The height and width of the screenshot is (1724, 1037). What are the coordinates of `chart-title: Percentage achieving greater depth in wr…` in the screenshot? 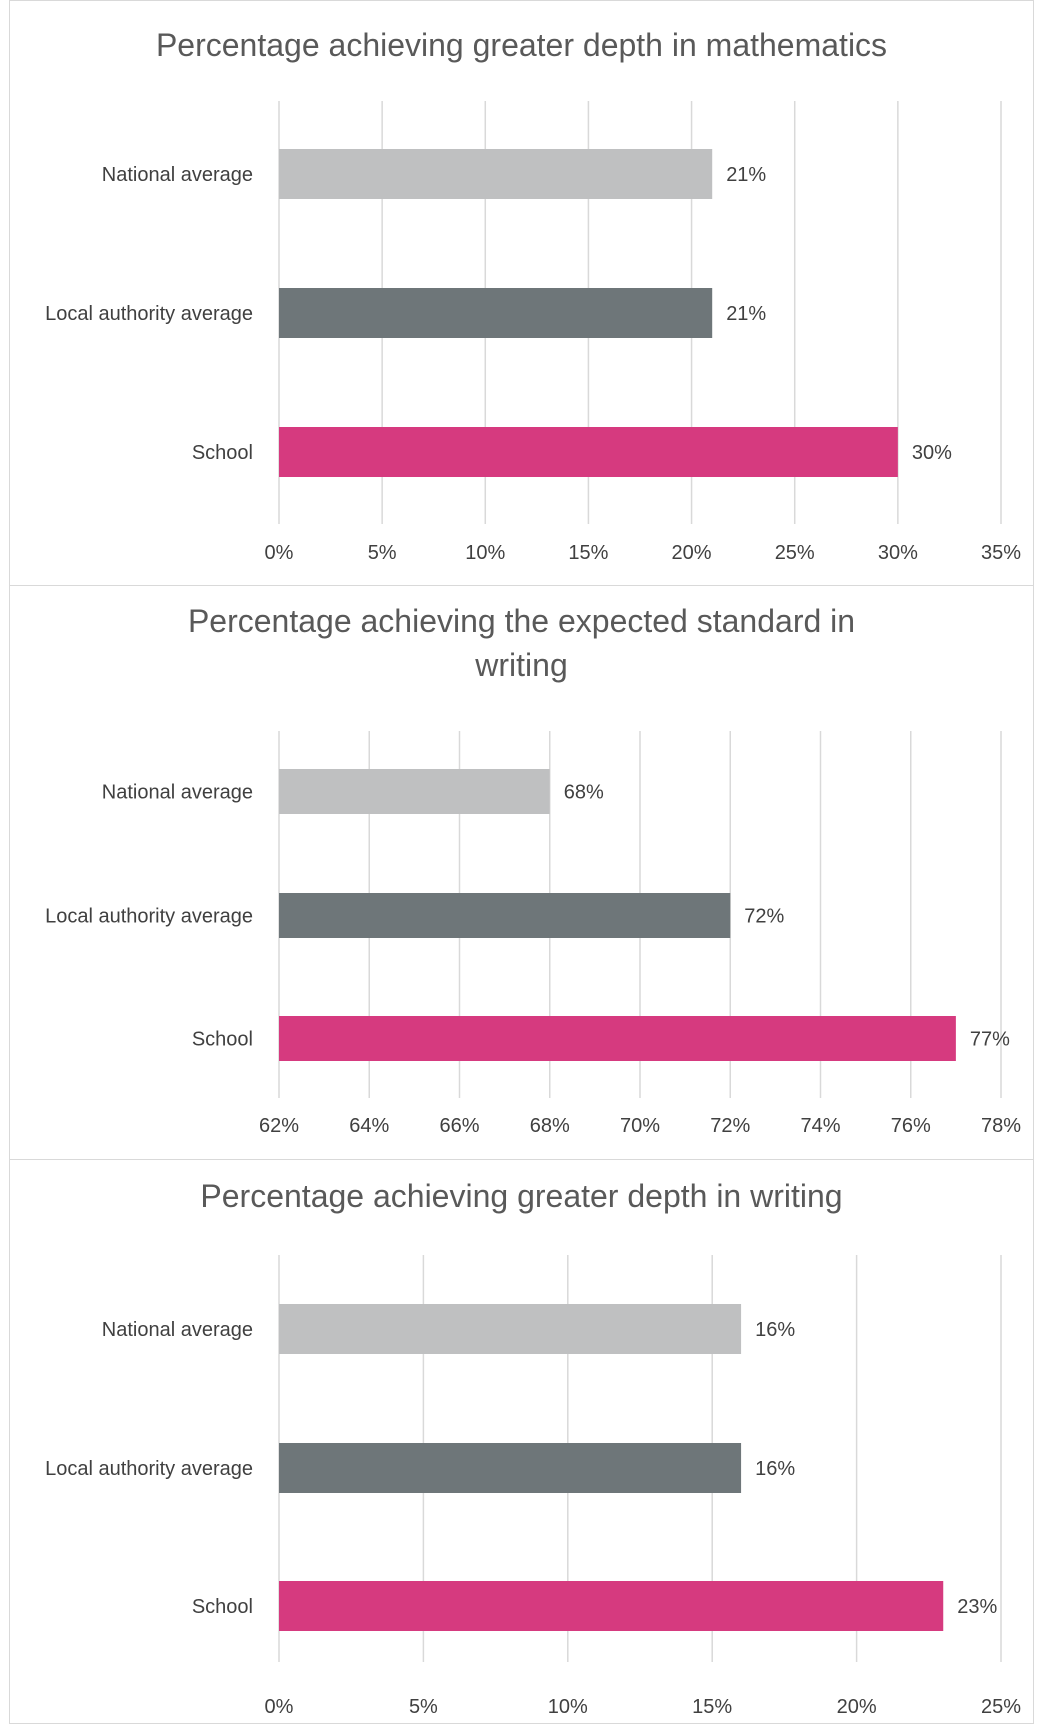 It's located at (521, 1196).